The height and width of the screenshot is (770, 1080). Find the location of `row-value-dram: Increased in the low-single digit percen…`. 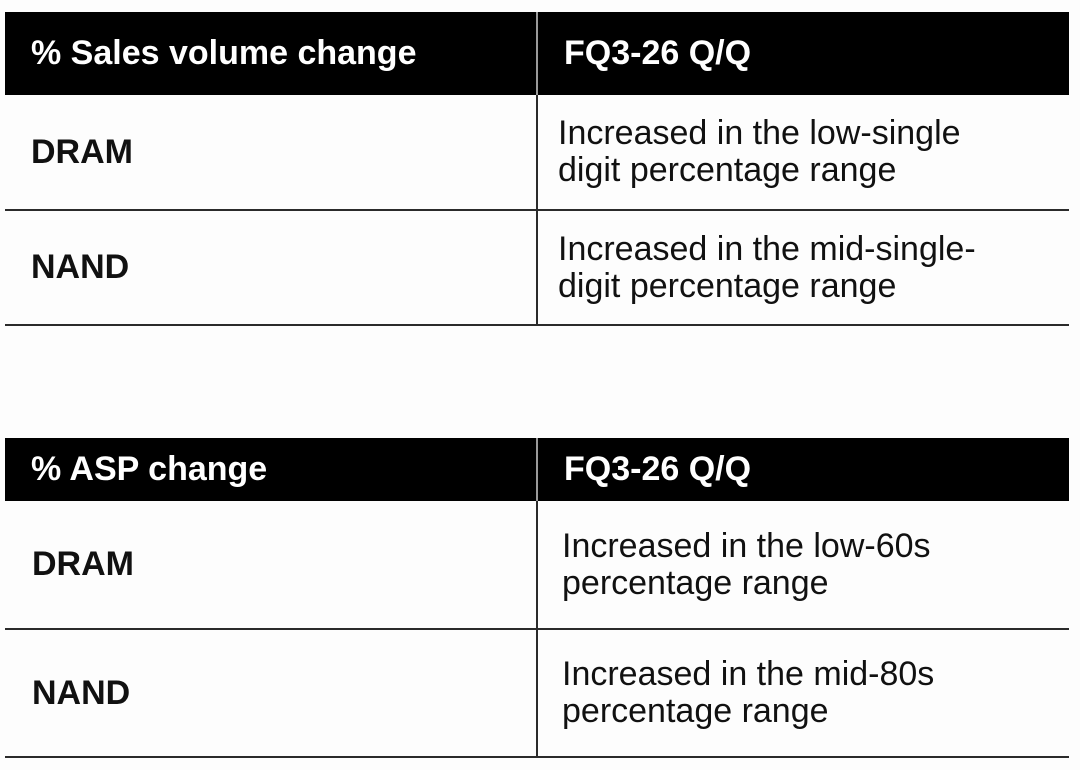

row-value-dram: Increased in the low-single digit percen… is located at coordinates (802, 153).